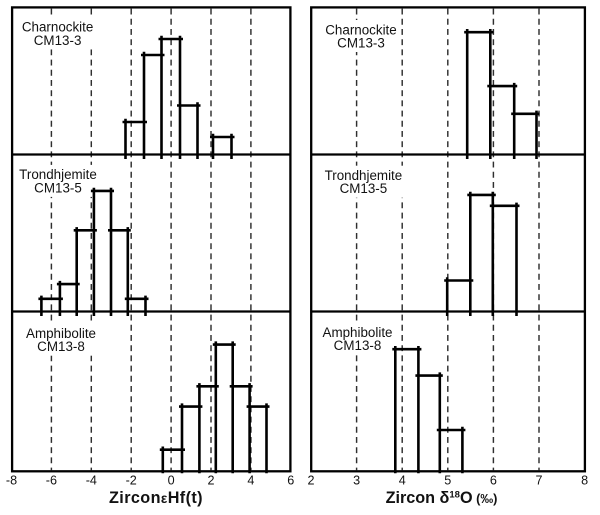 This screenshot has height=515, width=600. Describe the element at coordinates (91, 480) in the screenshot. I see `svg-text: -4` at that location.